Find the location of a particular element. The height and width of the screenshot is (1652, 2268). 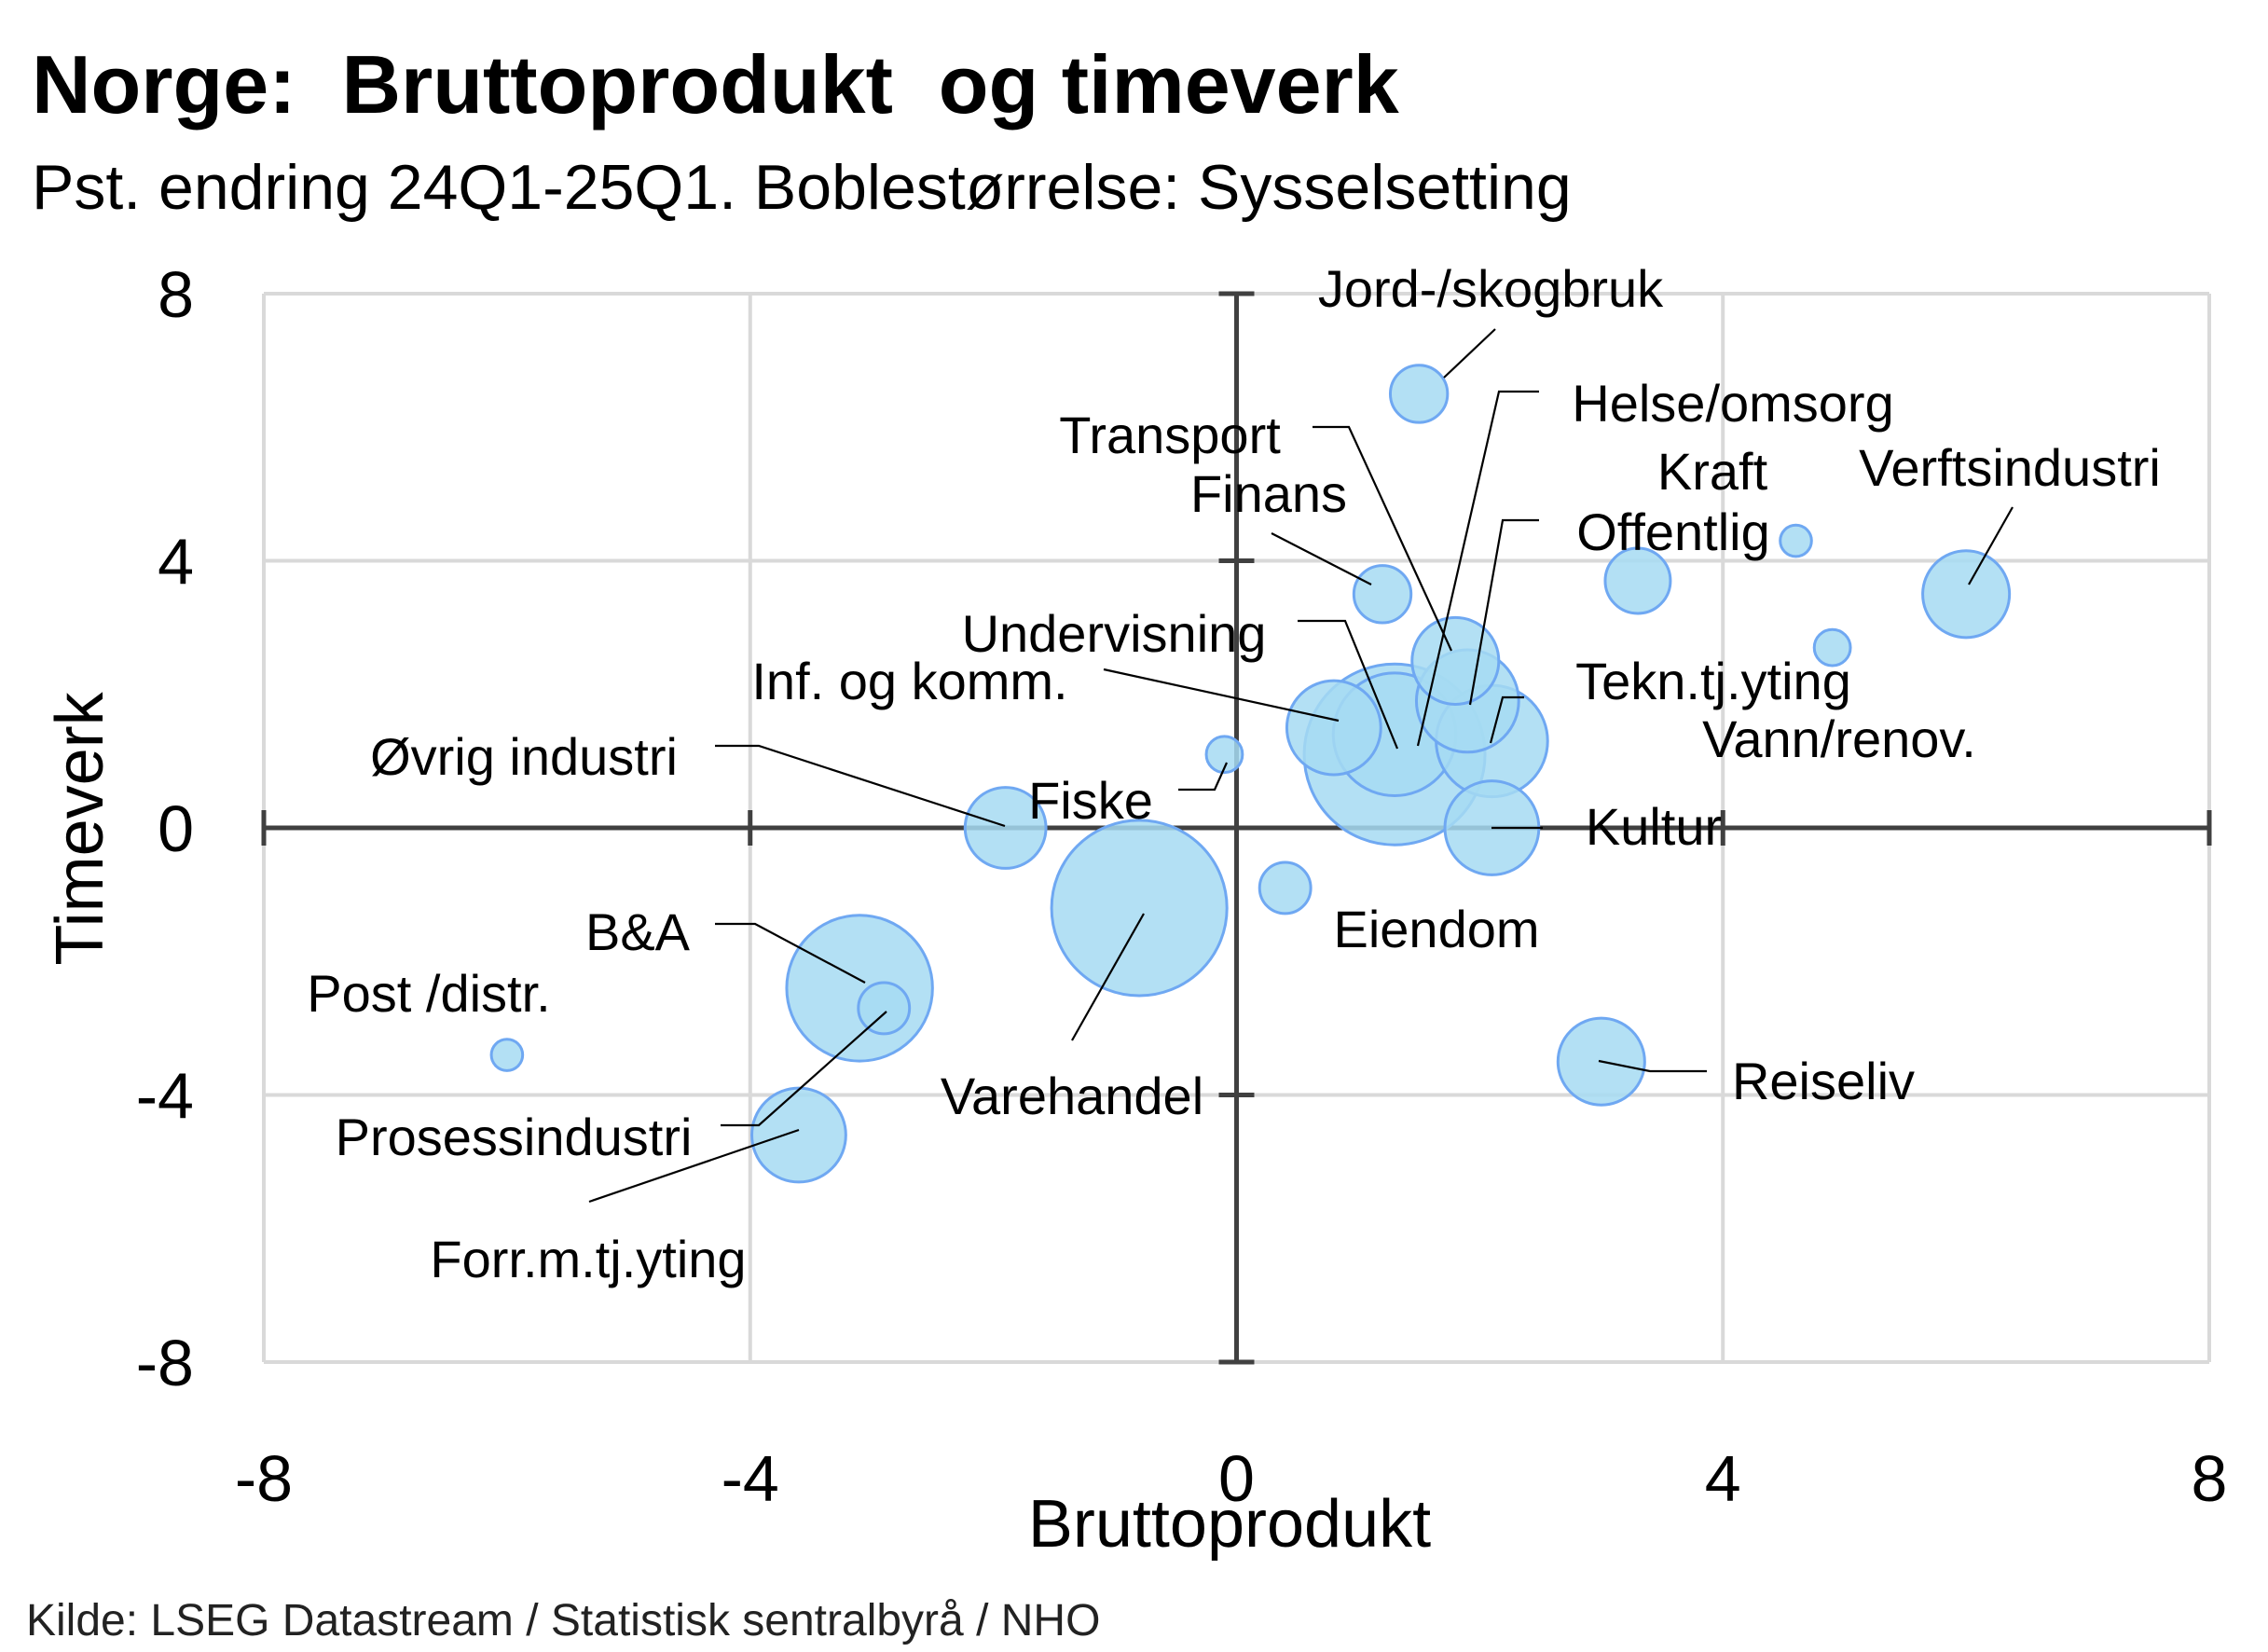

bubble-label-verftsindustri: Verftsindustri is located at coordinates (2010, 468).